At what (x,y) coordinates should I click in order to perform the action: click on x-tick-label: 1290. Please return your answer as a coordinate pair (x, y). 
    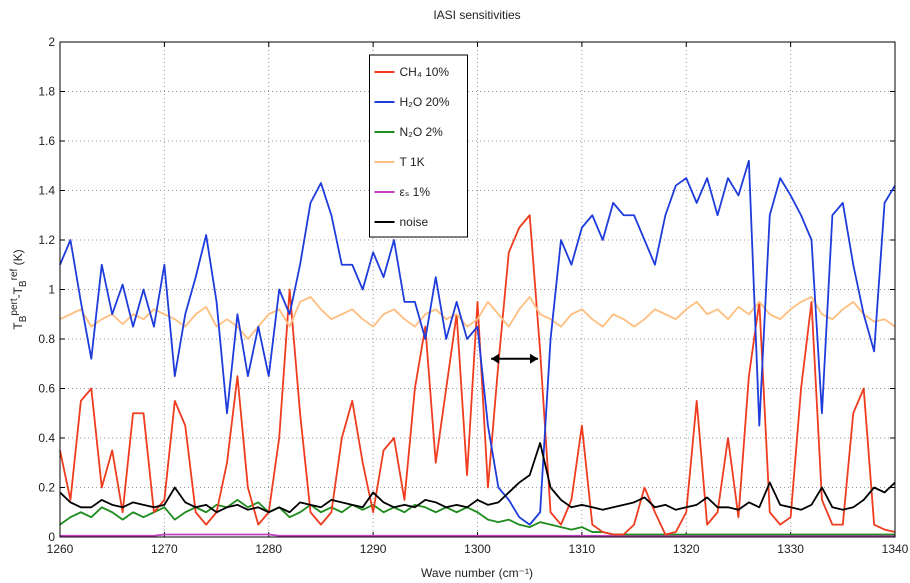
    Looking at the image, I should click on (373, 549).